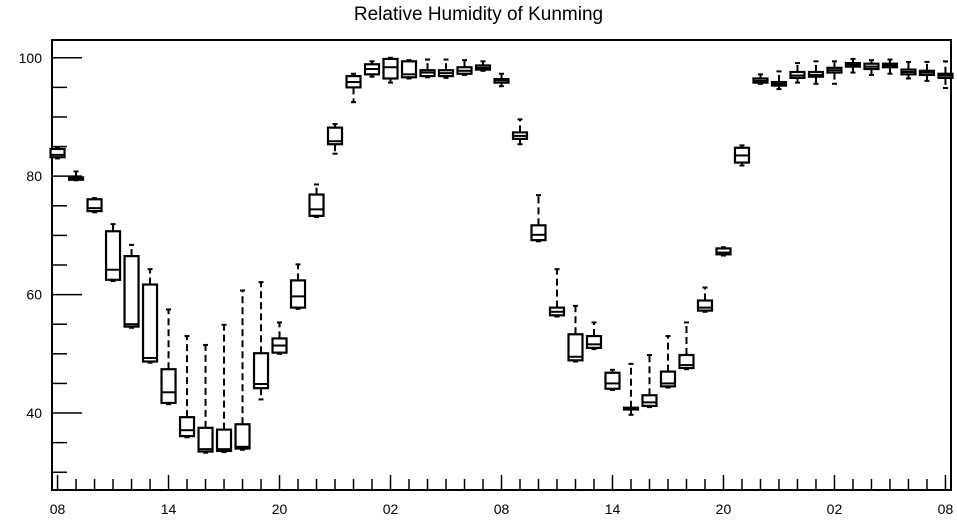 Image resolution: width=957 pixels, height=520 pixels. What do you see at coordinates (50, 261) in the screenshot?
I see `y-axis: 40 60 80 100` at bounding box center [50, 261].